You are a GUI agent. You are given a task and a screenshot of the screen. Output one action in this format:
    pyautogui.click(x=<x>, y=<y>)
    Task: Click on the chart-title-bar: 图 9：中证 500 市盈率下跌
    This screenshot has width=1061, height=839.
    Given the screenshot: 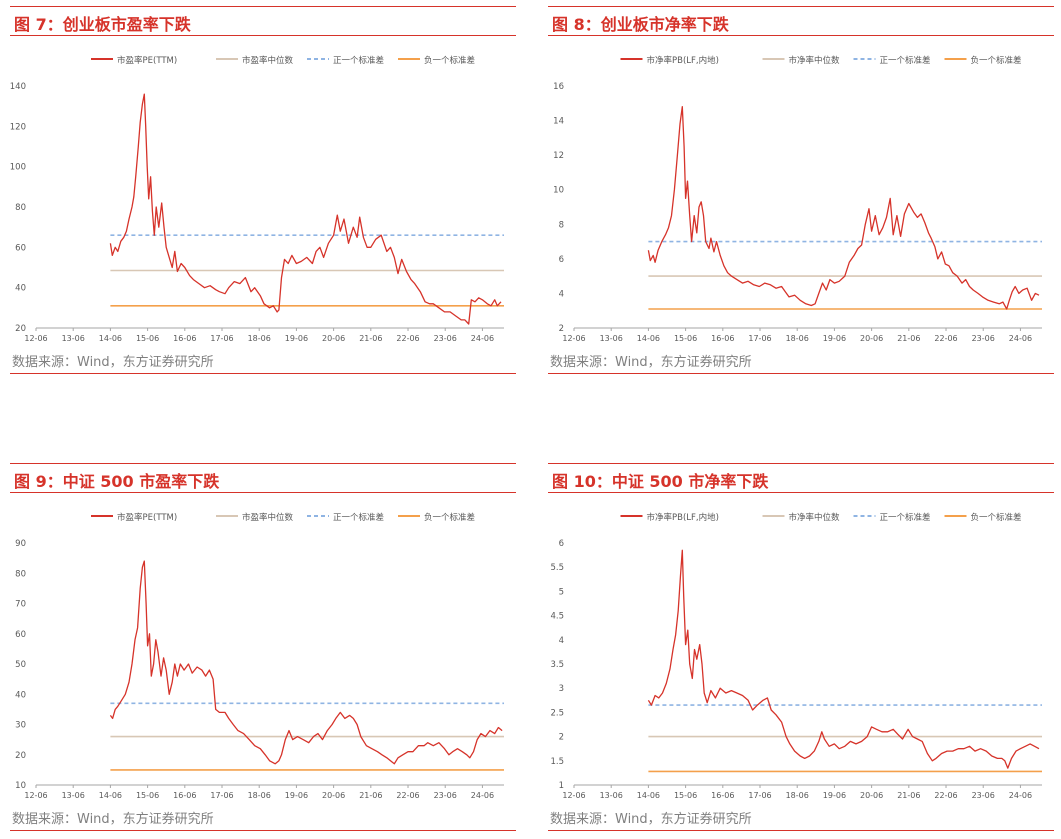 What is the action you would take?
    pyautogui.click(x=263, y=478)
    